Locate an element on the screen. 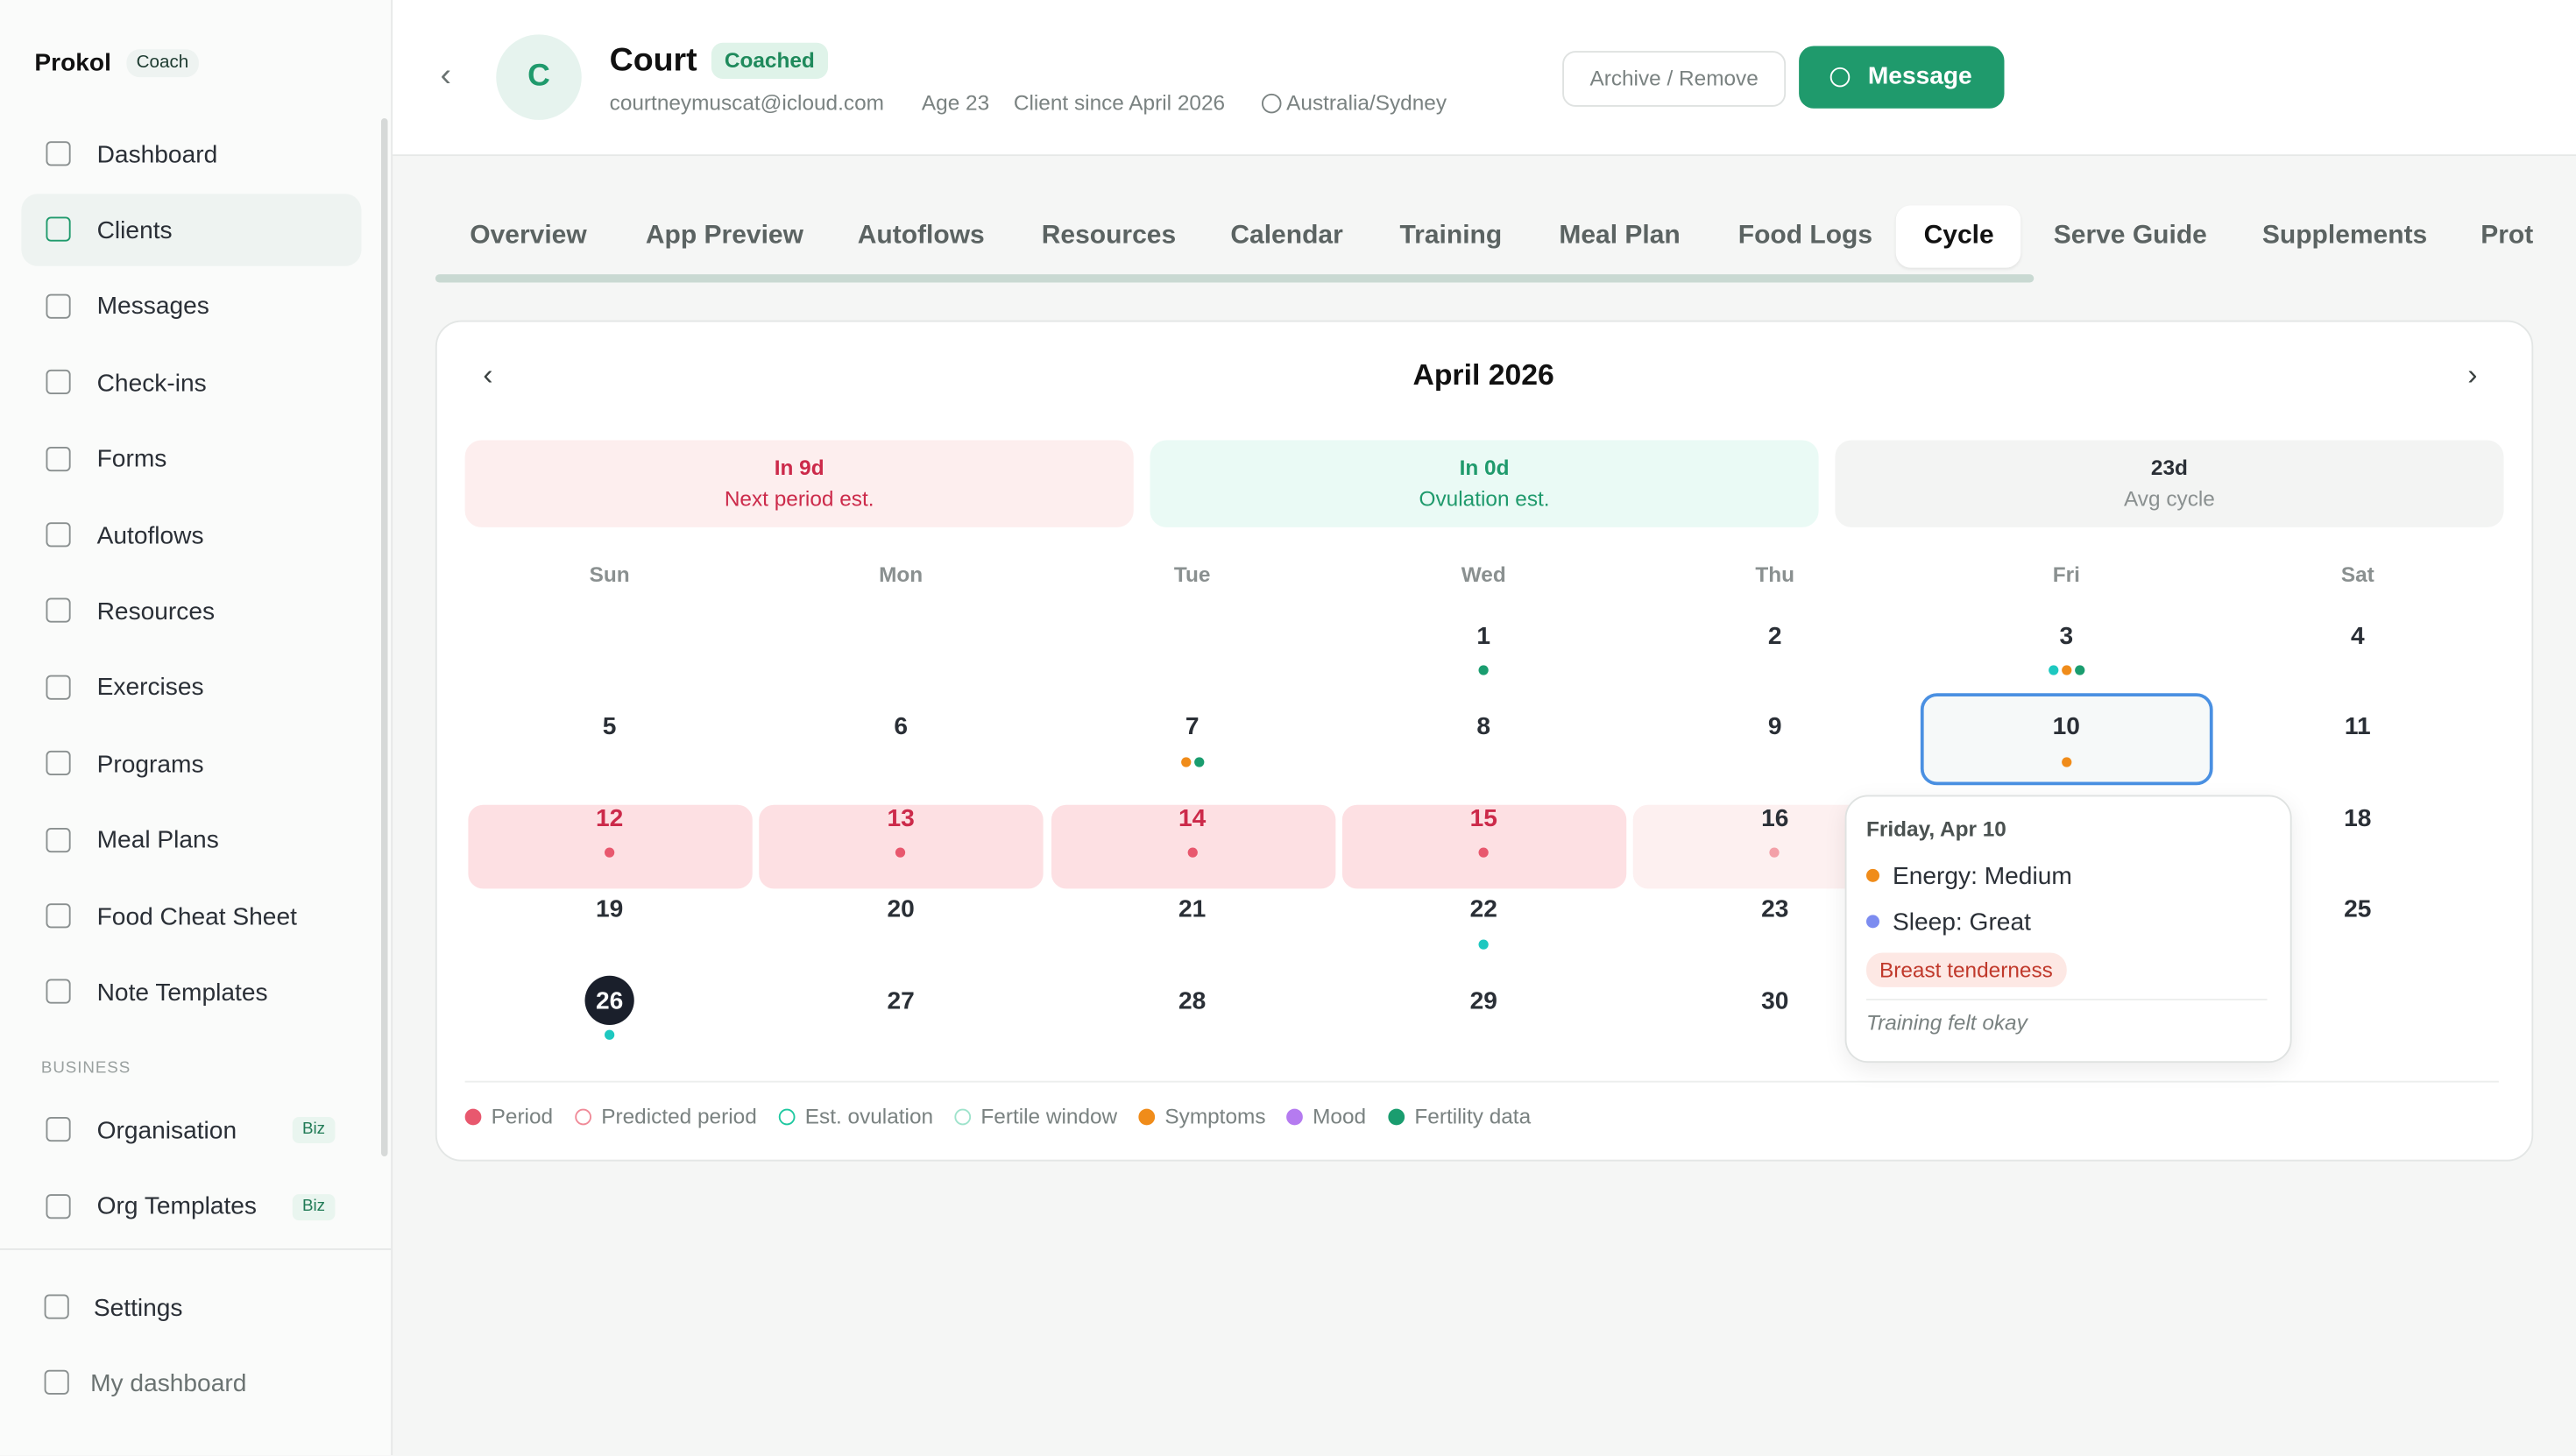 The height and width of the screenshot is (1456, 2576). legend-label: Period is located at coordinates (522, 1115).